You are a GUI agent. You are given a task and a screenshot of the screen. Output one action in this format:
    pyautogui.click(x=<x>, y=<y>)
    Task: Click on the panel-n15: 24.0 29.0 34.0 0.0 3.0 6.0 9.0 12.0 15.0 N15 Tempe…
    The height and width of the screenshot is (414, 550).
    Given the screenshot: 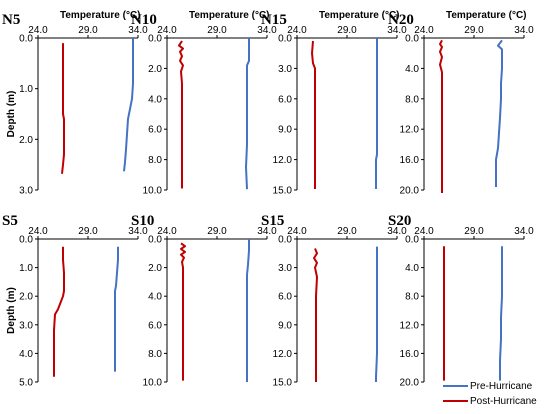 What is the action you would take?
    pyautogui.click(x=334, y=103)
    